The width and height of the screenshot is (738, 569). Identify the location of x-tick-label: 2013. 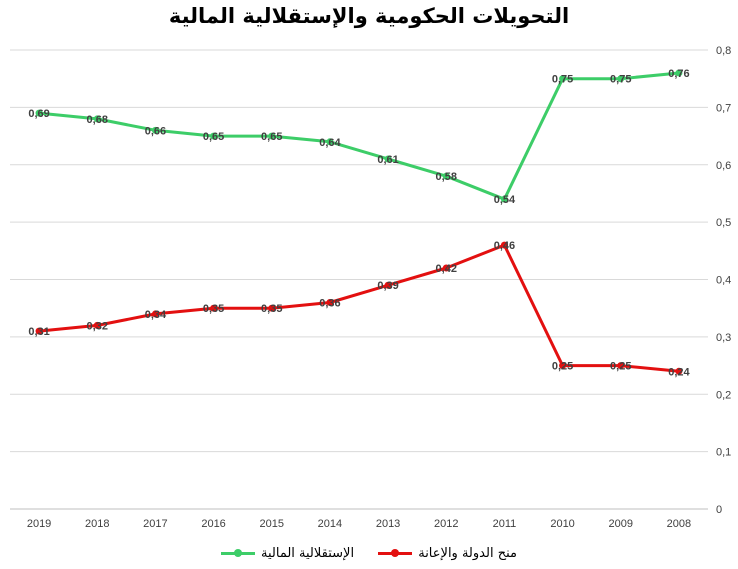
(388, 524).